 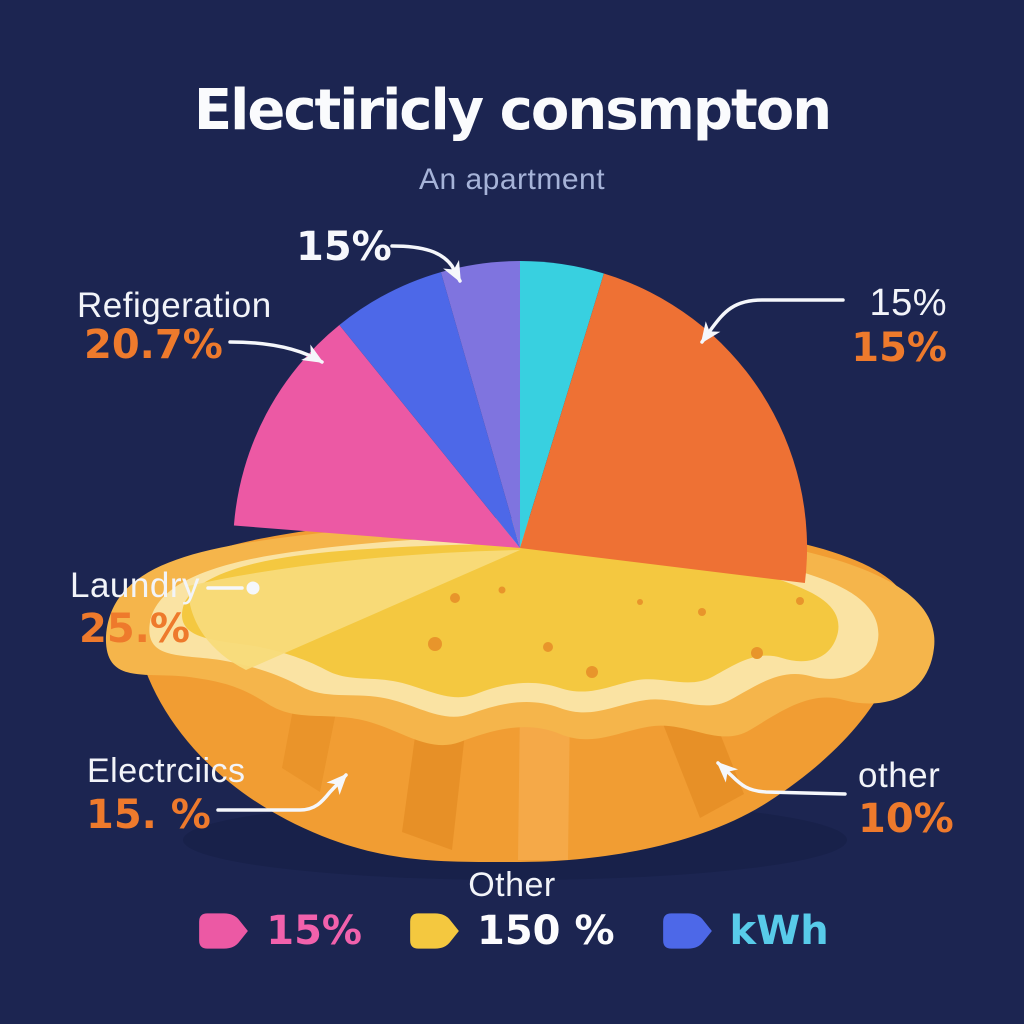 I want to click on legend-item: 15%, so click(x=278, y=931).